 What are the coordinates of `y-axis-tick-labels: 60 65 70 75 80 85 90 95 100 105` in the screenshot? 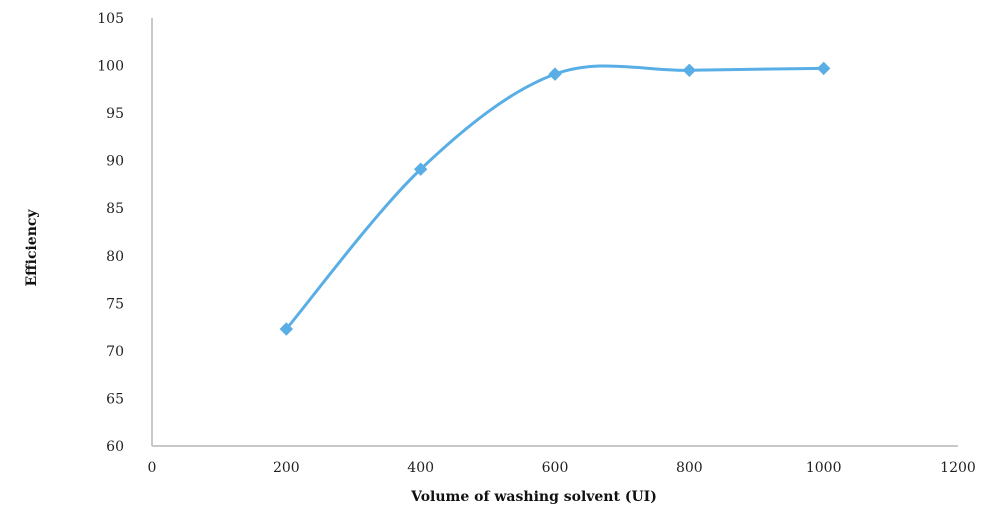 It's located at (110, 233).